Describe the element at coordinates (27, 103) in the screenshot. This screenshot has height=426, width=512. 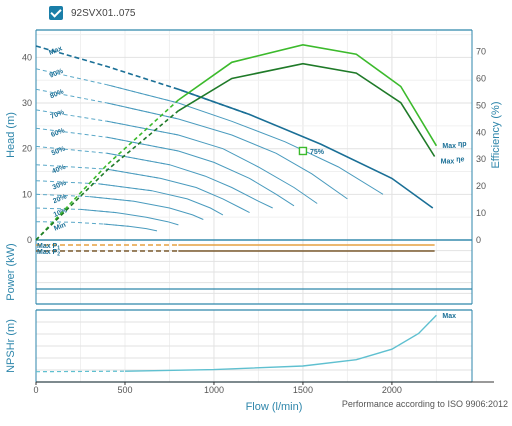
I see `y-tick-label: 30` at that location.